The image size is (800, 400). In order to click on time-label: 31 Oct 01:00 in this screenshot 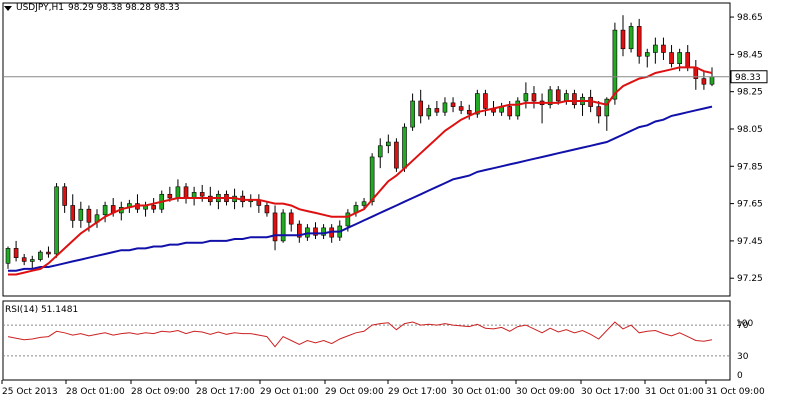, I will do `click(674, 392)`.